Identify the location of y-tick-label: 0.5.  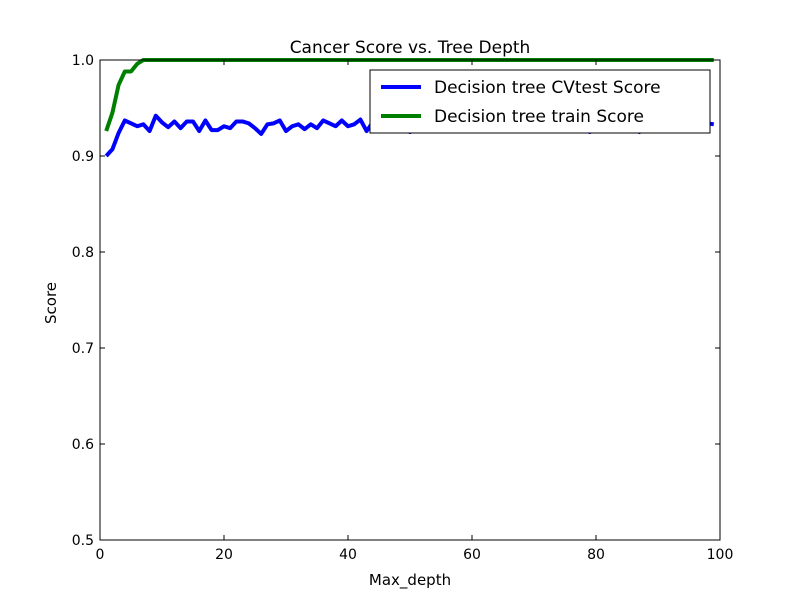
(83, 541).